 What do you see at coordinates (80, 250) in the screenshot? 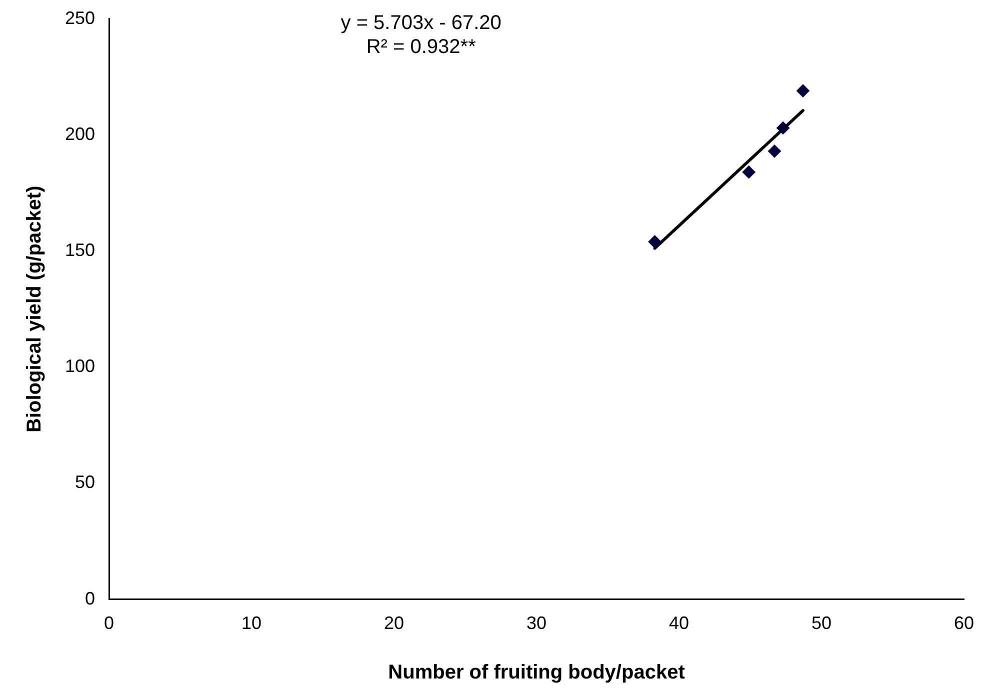
I see `y-tick-label: 150` at bounding box center [80, 250].